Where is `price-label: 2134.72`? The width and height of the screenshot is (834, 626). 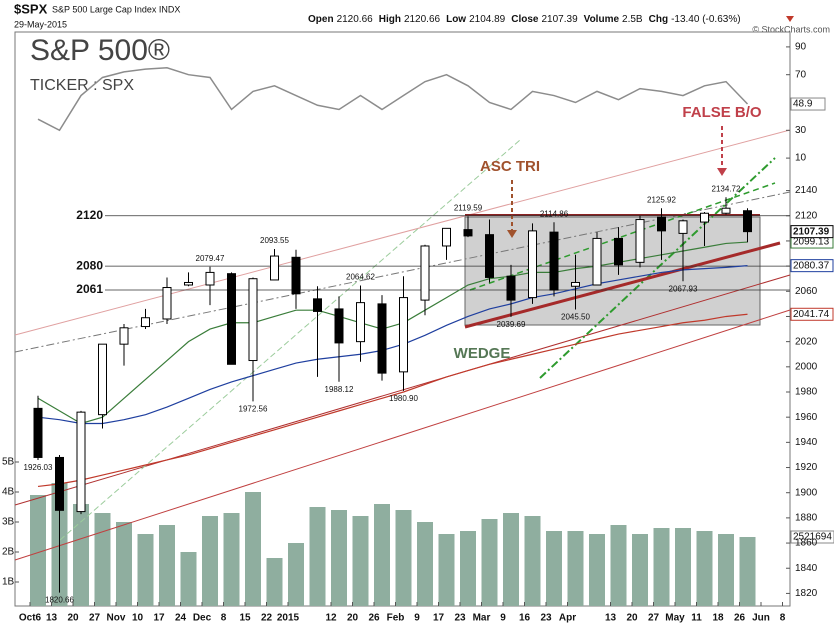 price-label: 2134.72 is located at coordinates (726, 188).